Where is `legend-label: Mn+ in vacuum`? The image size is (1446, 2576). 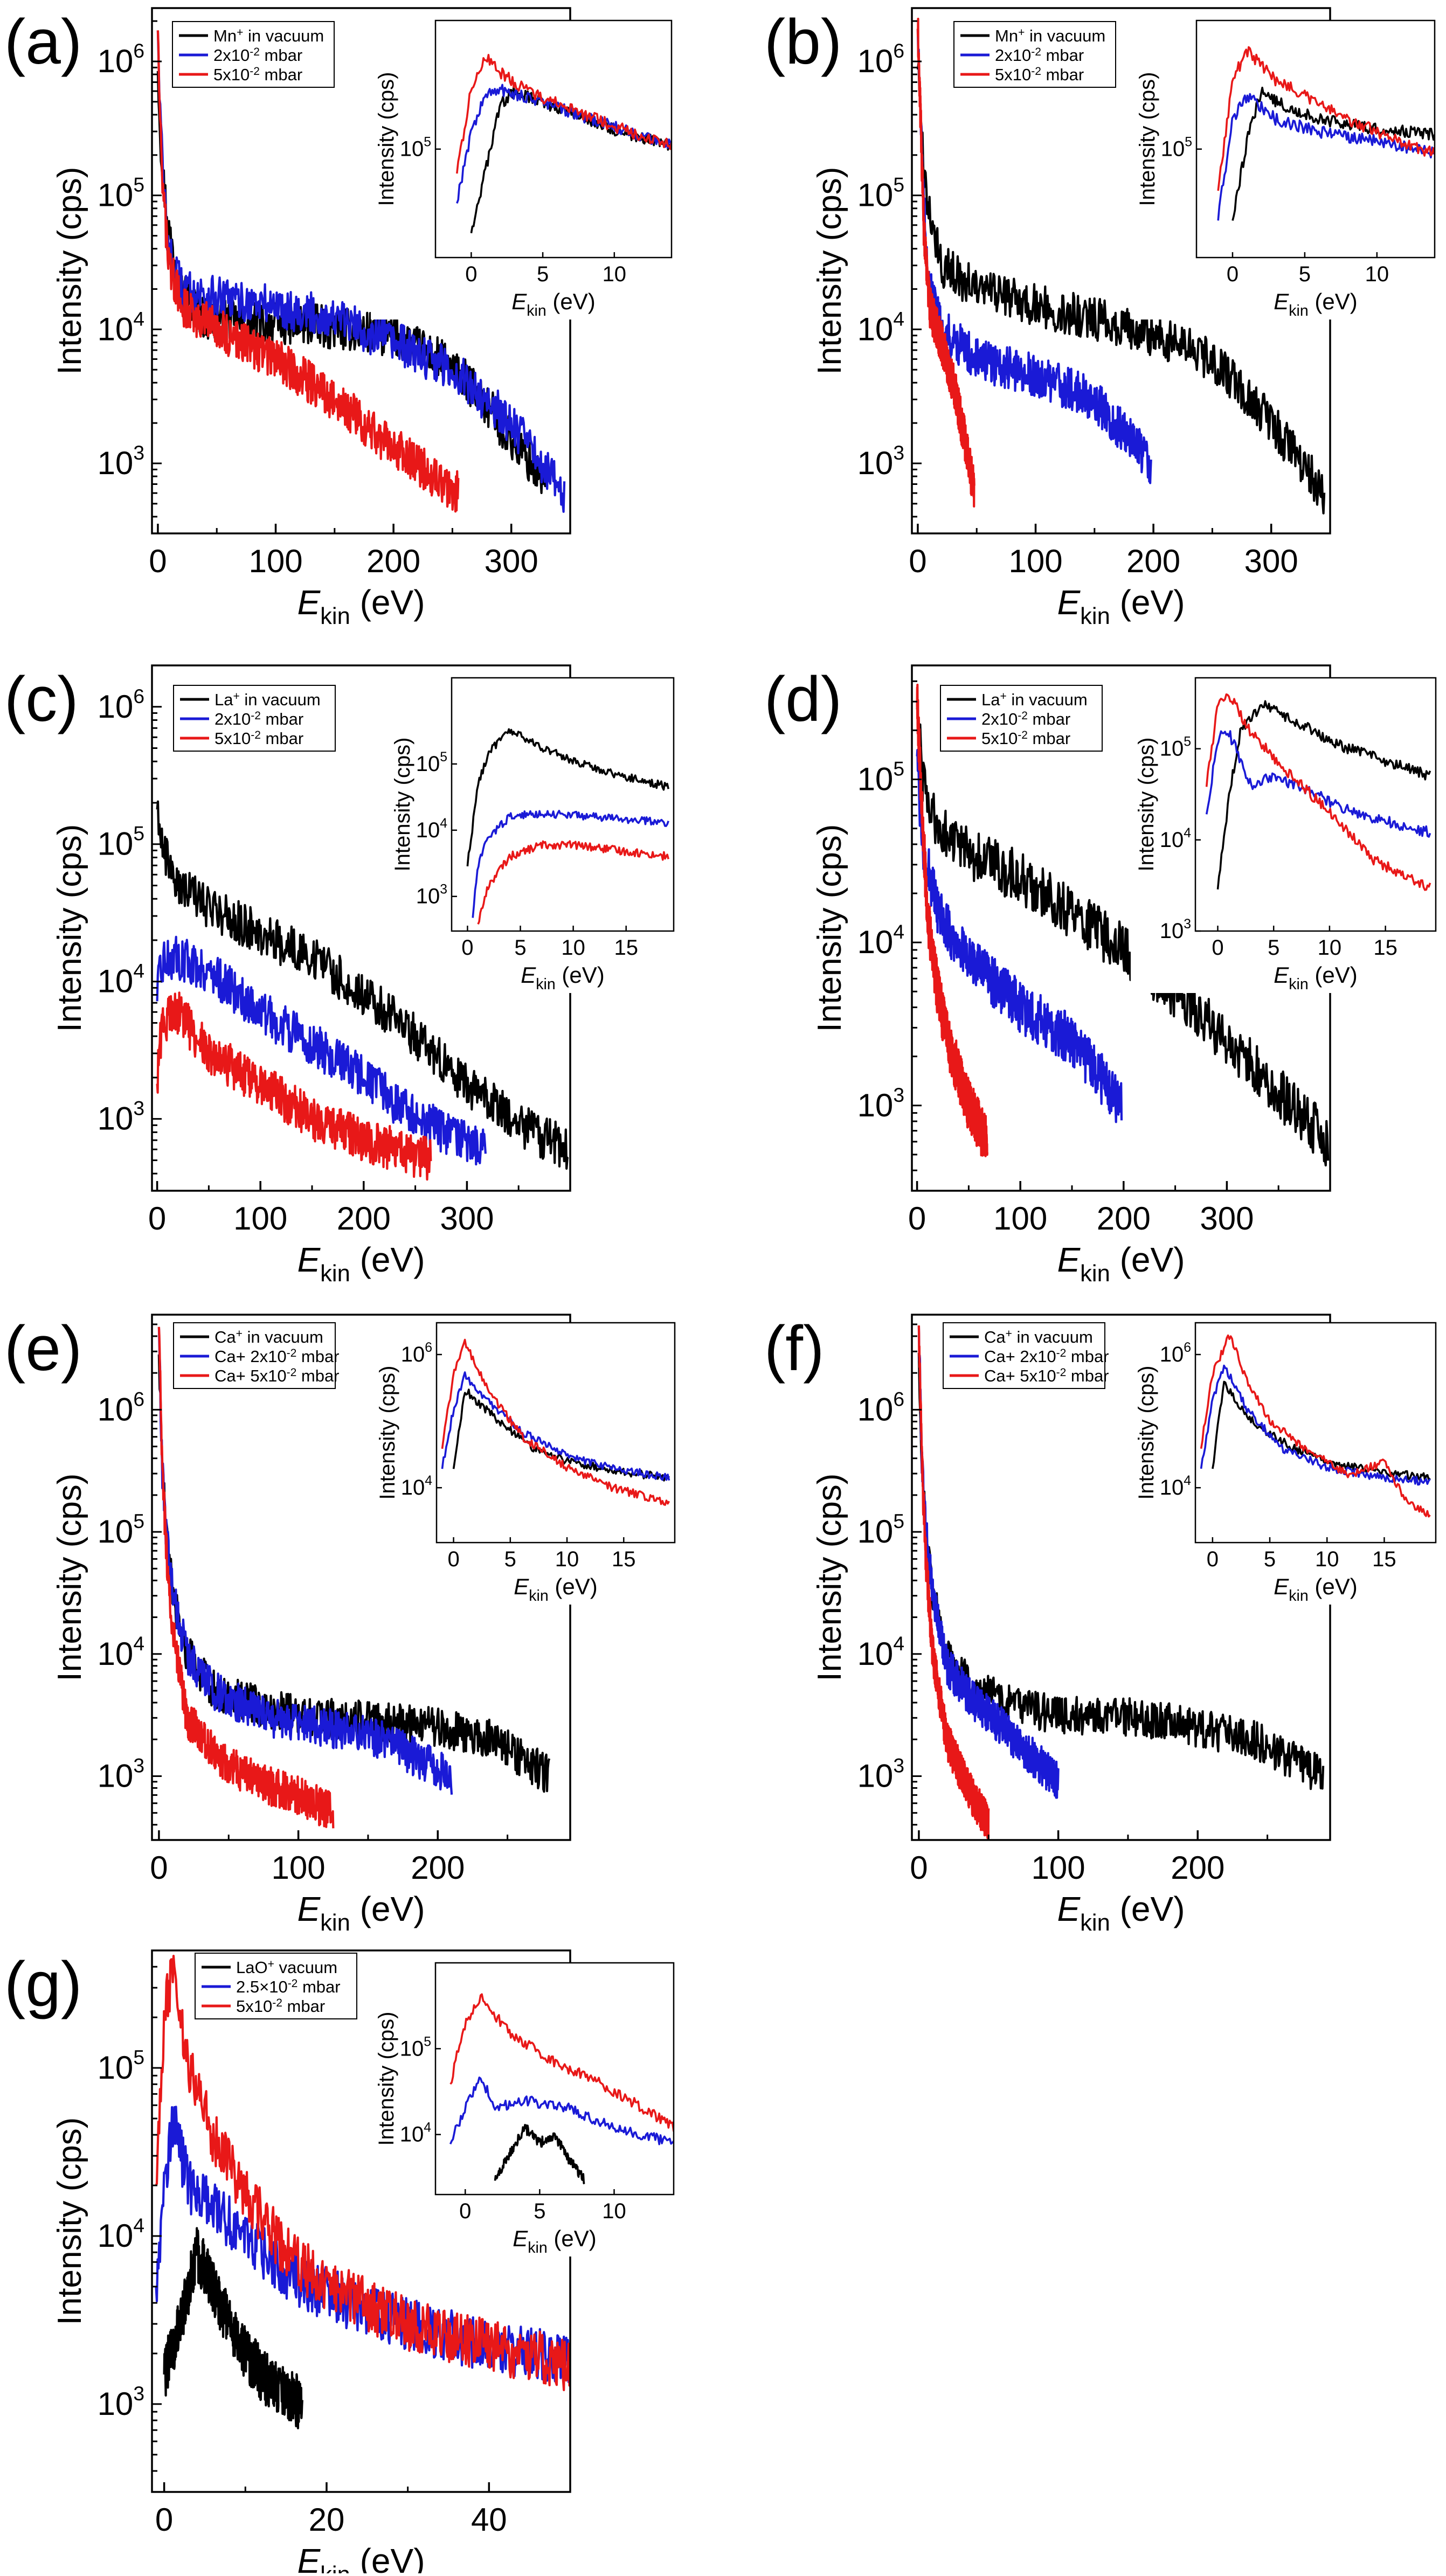 legend-label: Mn+ in vacuum is located at coordinates (268, 35).